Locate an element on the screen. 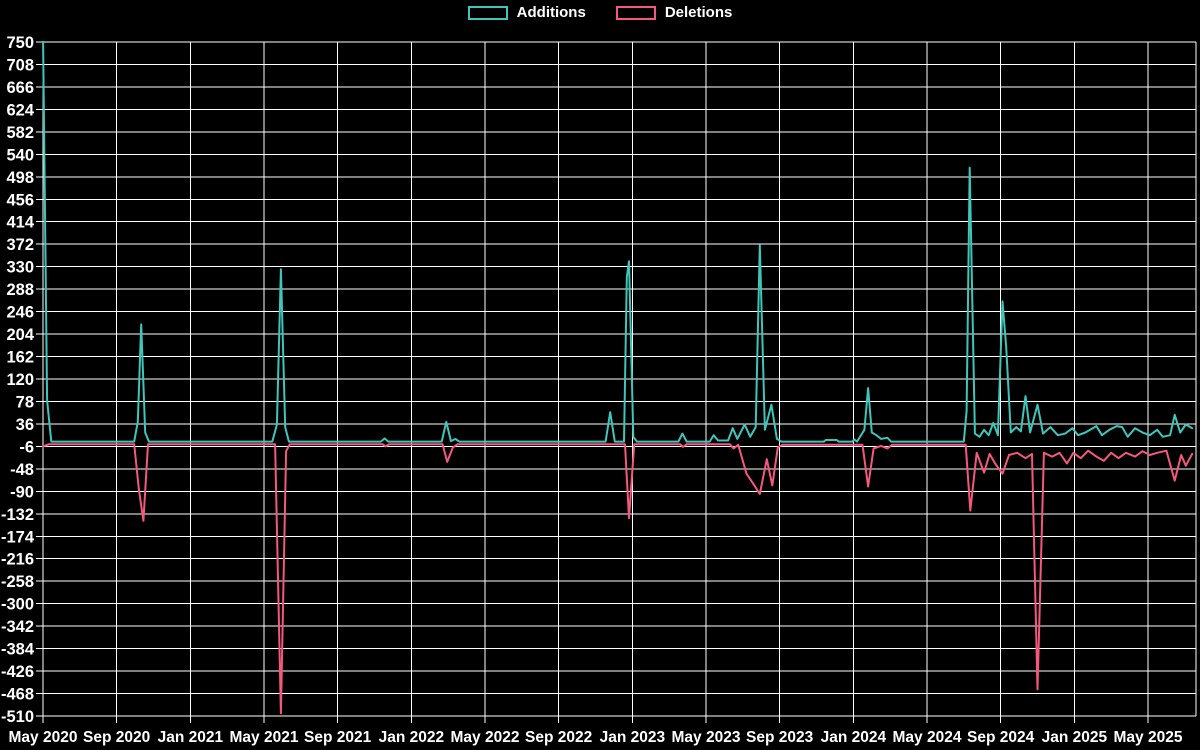  y-tick-label: 708 is located at coordinates (20, 65).